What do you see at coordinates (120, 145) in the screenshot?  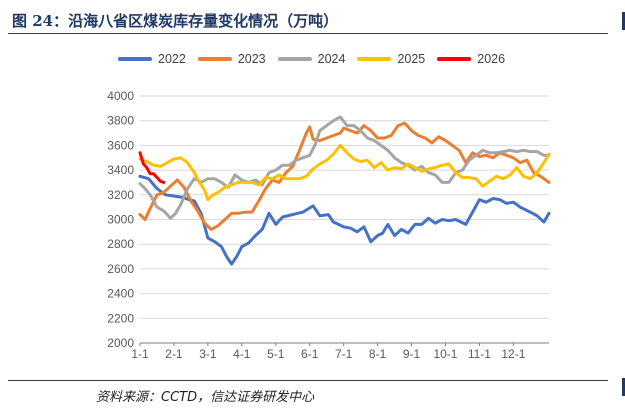 I see `y-tick-label: 3600` at bounding box center [120, 145].